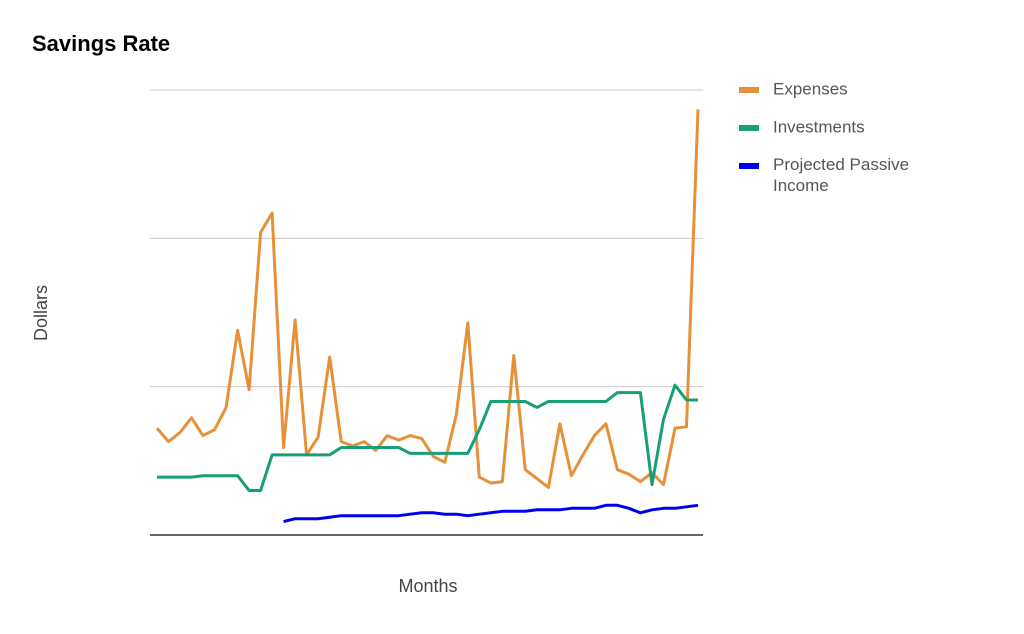  What do you see at coordinates (427, 586) in the screenshot?
I see `x-axis-title: Months` at bounding box center [427, 586].